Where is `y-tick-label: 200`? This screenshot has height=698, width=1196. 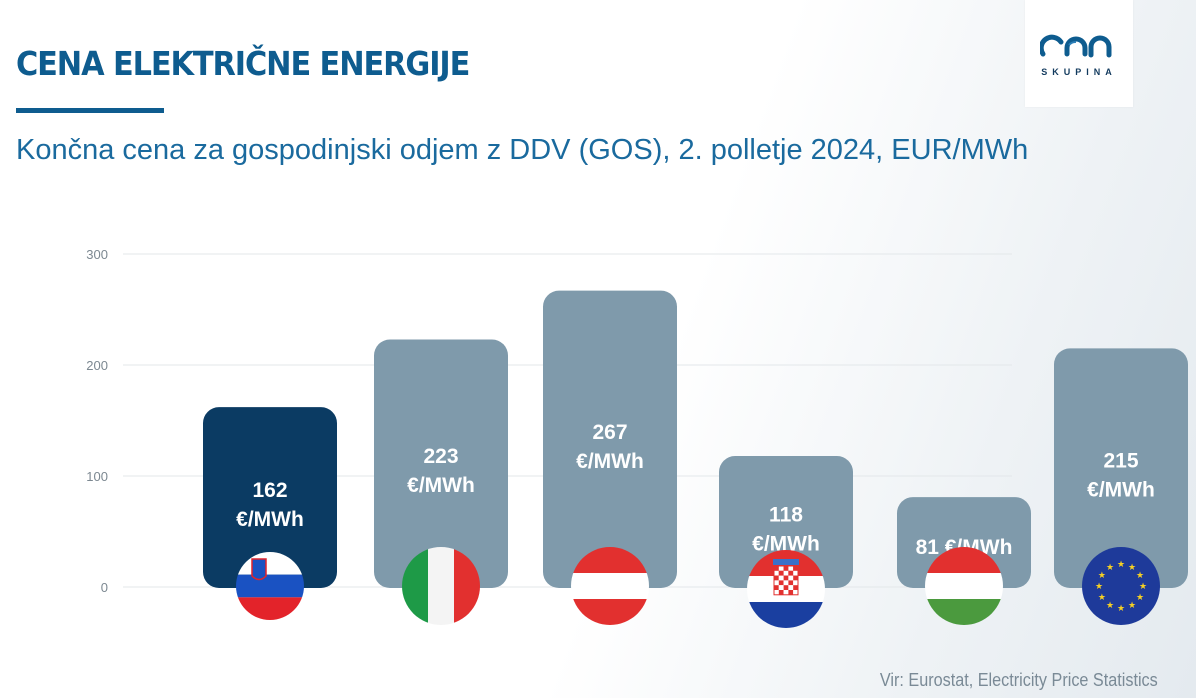
y-tick-label: 200 is located at coordinates (97, 365).